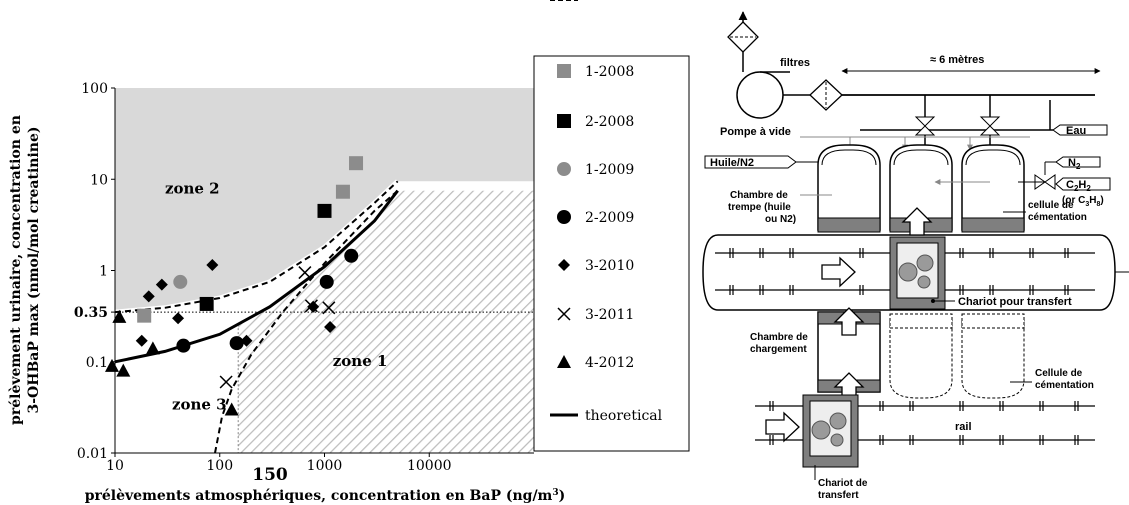 The width and height of the screenshot is (1129, 505). I want to click on legend-label: theoretical, so click(624, 416).